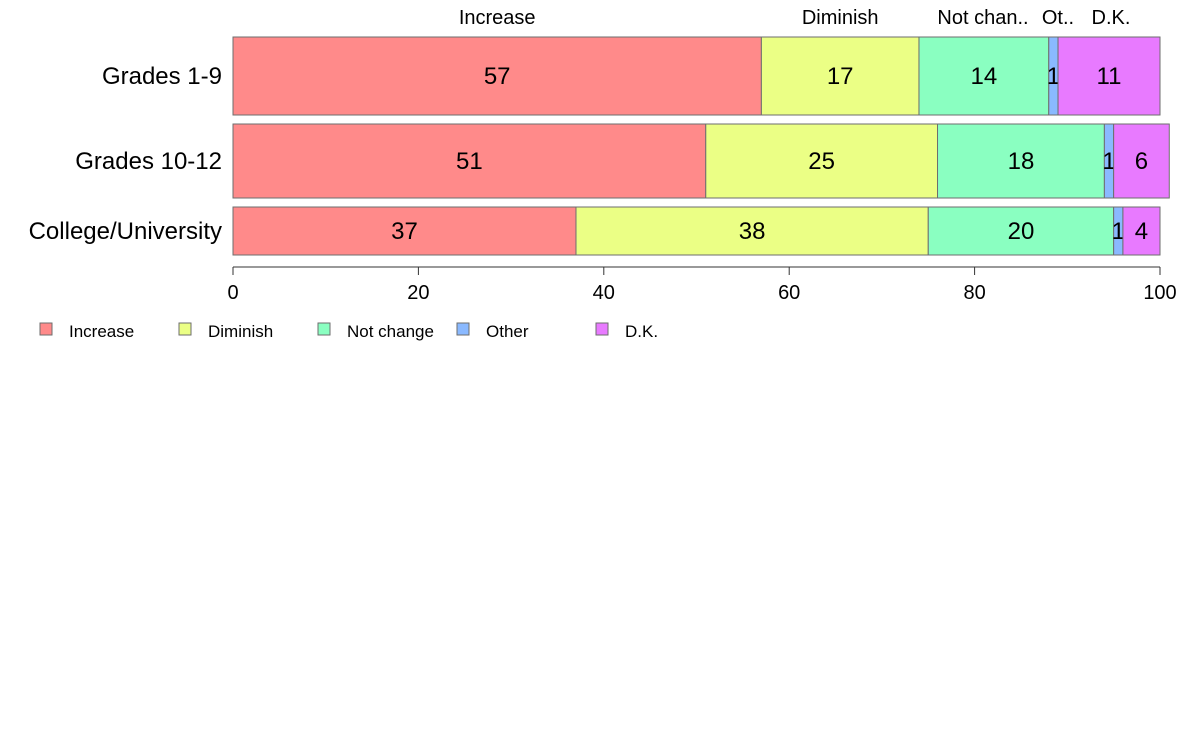  I want to click on data-label: 25, so click(821, 161).